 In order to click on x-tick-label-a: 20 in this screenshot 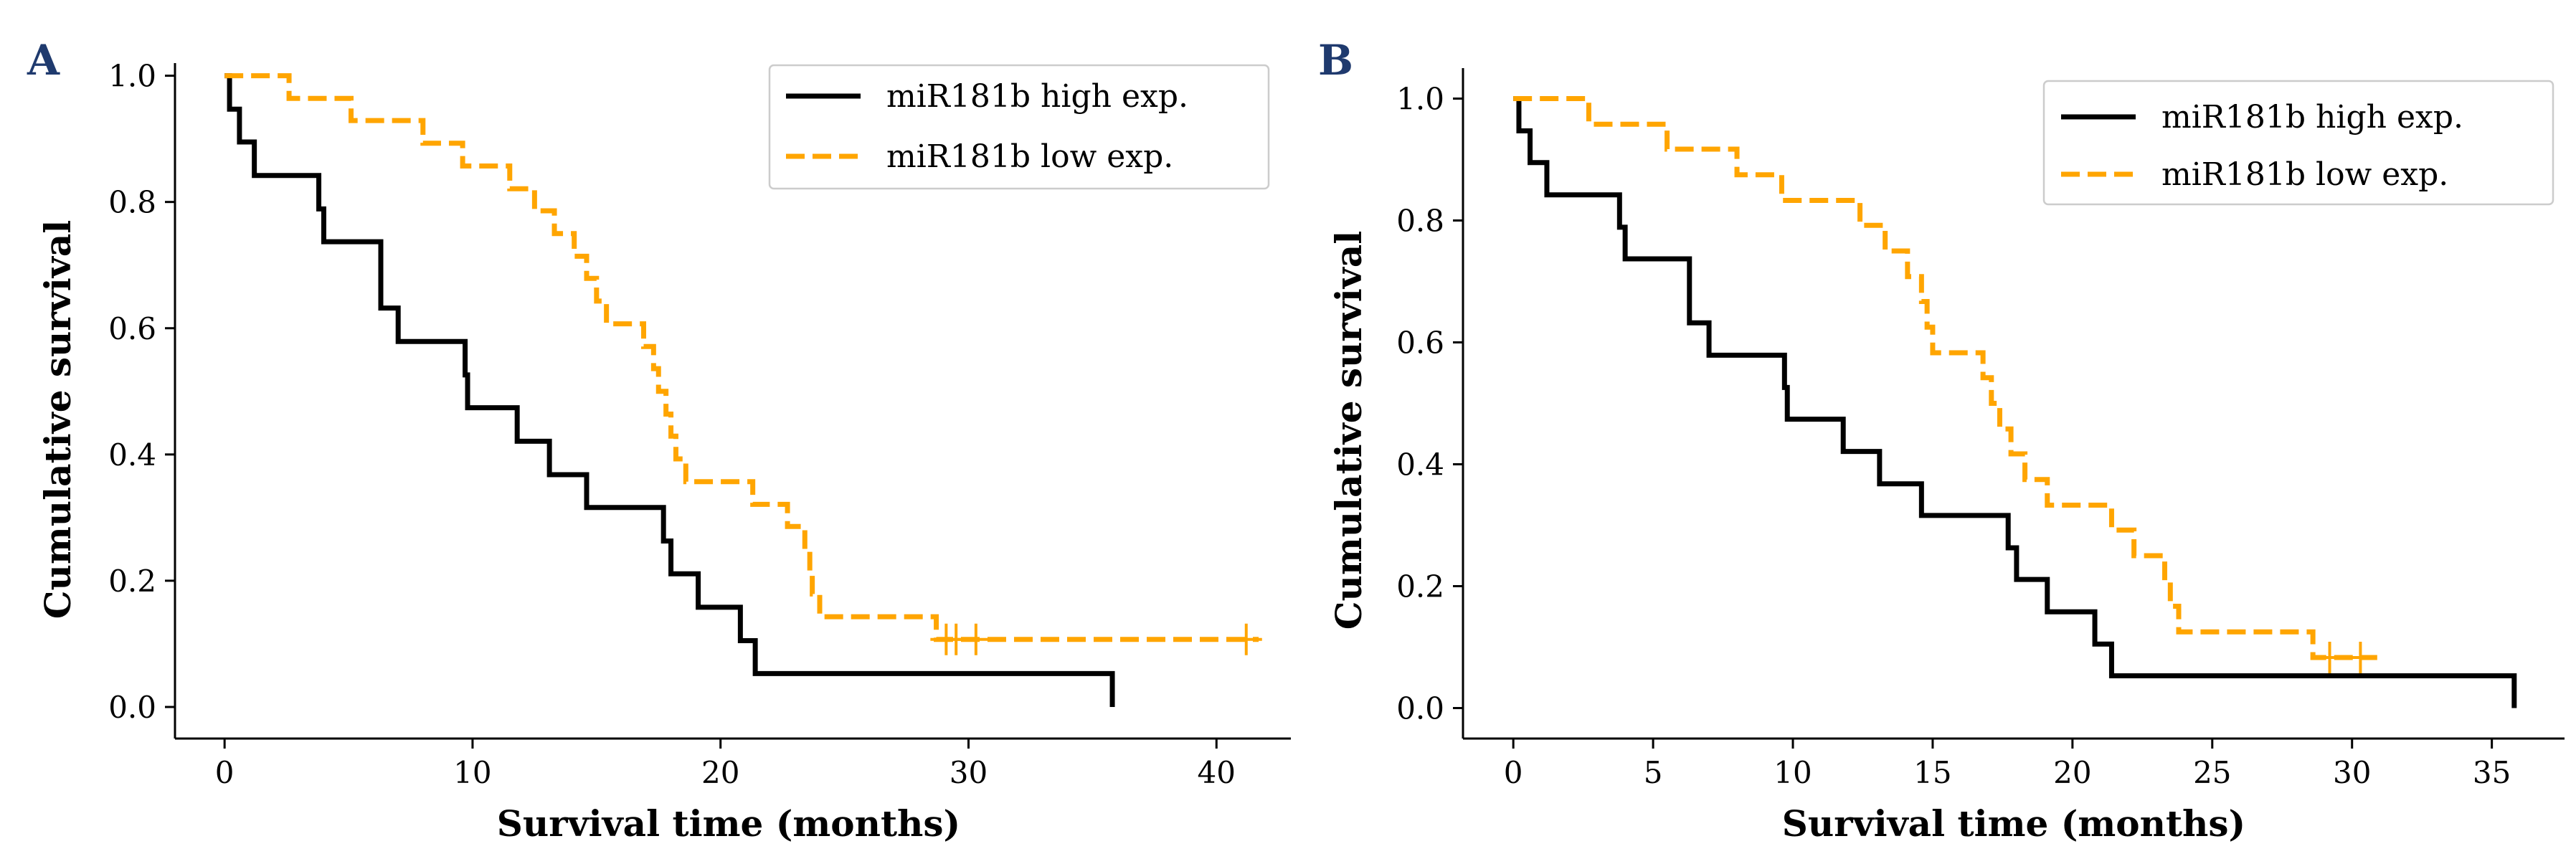, I will do `click(720, 772)`.